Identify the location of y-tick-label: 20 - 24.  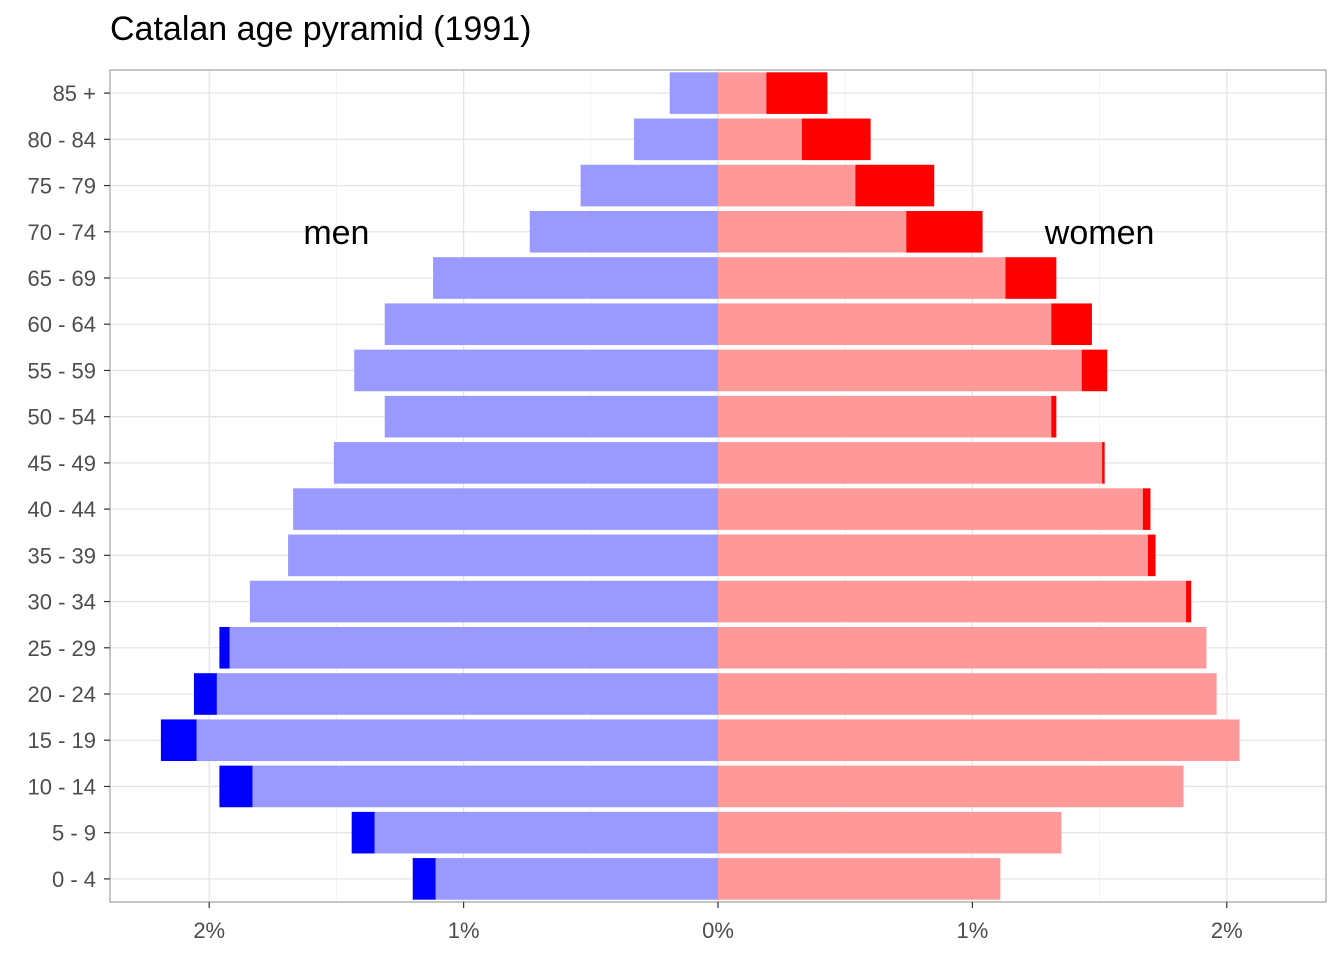
(62, 694).